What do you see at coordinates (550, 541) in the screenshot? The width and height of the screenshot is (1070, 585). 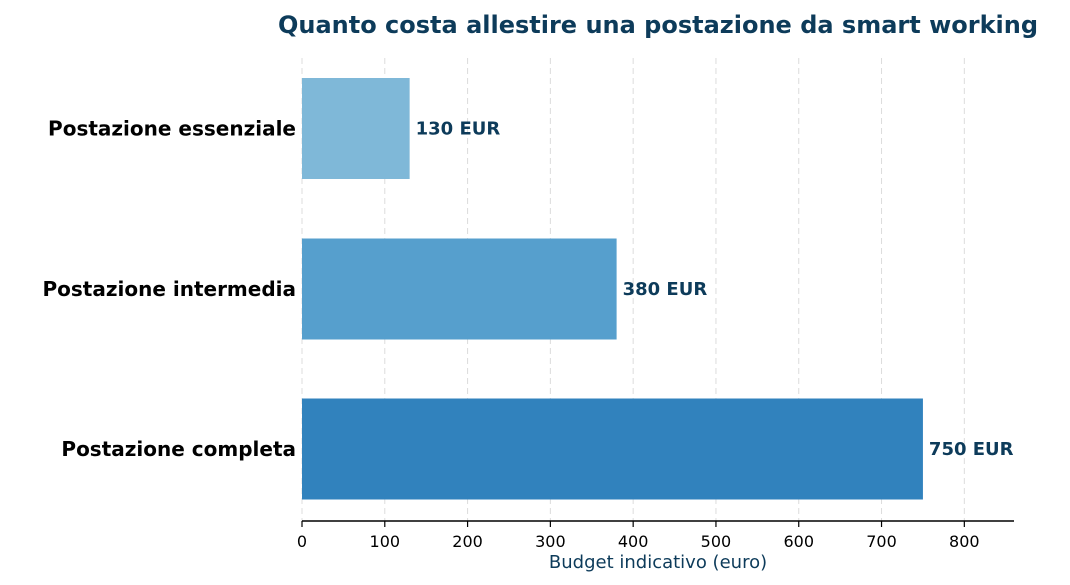 I see `x-tick-label-300: 300` at bounding box center [550, 541].